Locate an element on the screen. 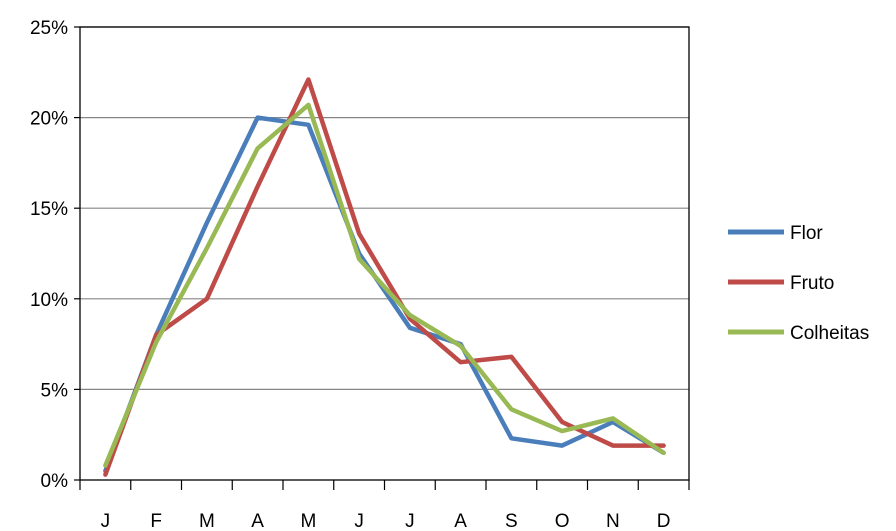 Image resolution: width=896 pixels, height=531 pixels. legend-label-flor: Flor is located at coordinates (806, 233).